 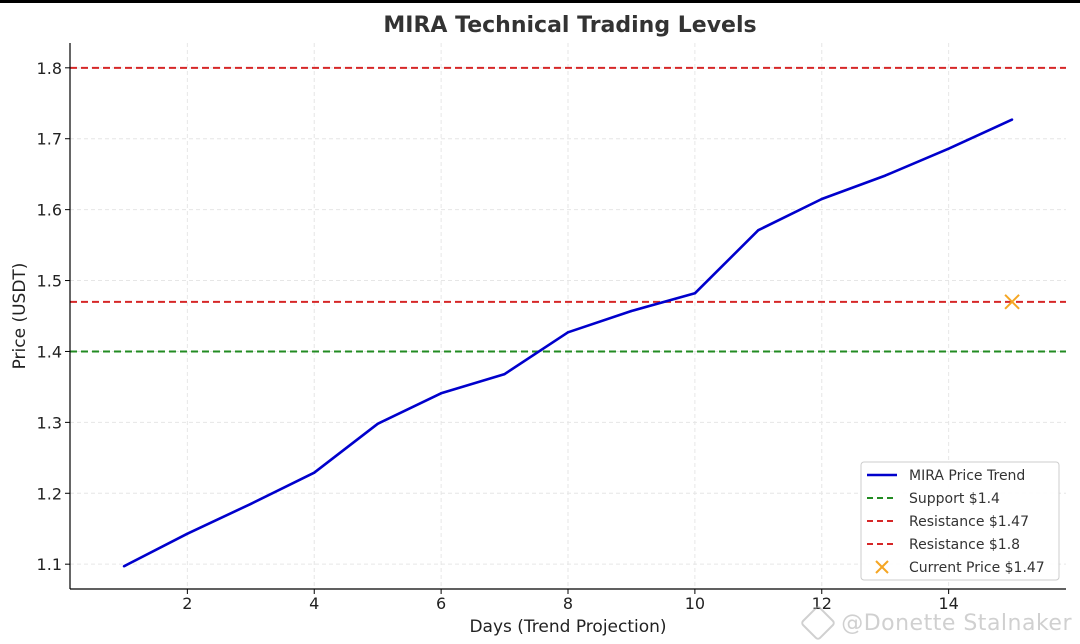 What do you see at coordinates (540, 1) in the screenshot?
I see `top-border` at bounding box center [540, 1].